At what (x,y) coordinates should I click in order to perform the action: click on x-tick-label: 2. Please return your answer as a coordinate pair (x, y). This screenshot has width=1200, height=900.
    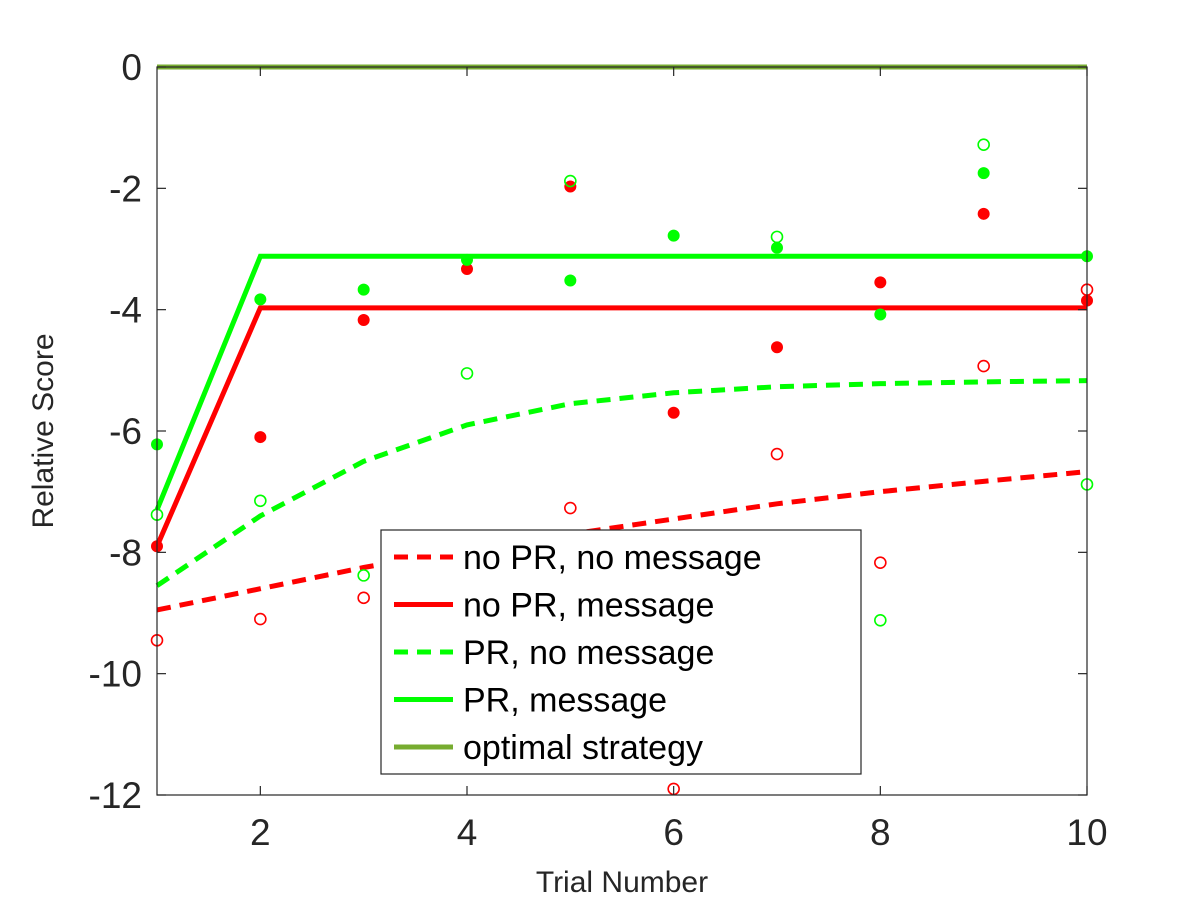
    Looking at the image, I should click on (260, 832).